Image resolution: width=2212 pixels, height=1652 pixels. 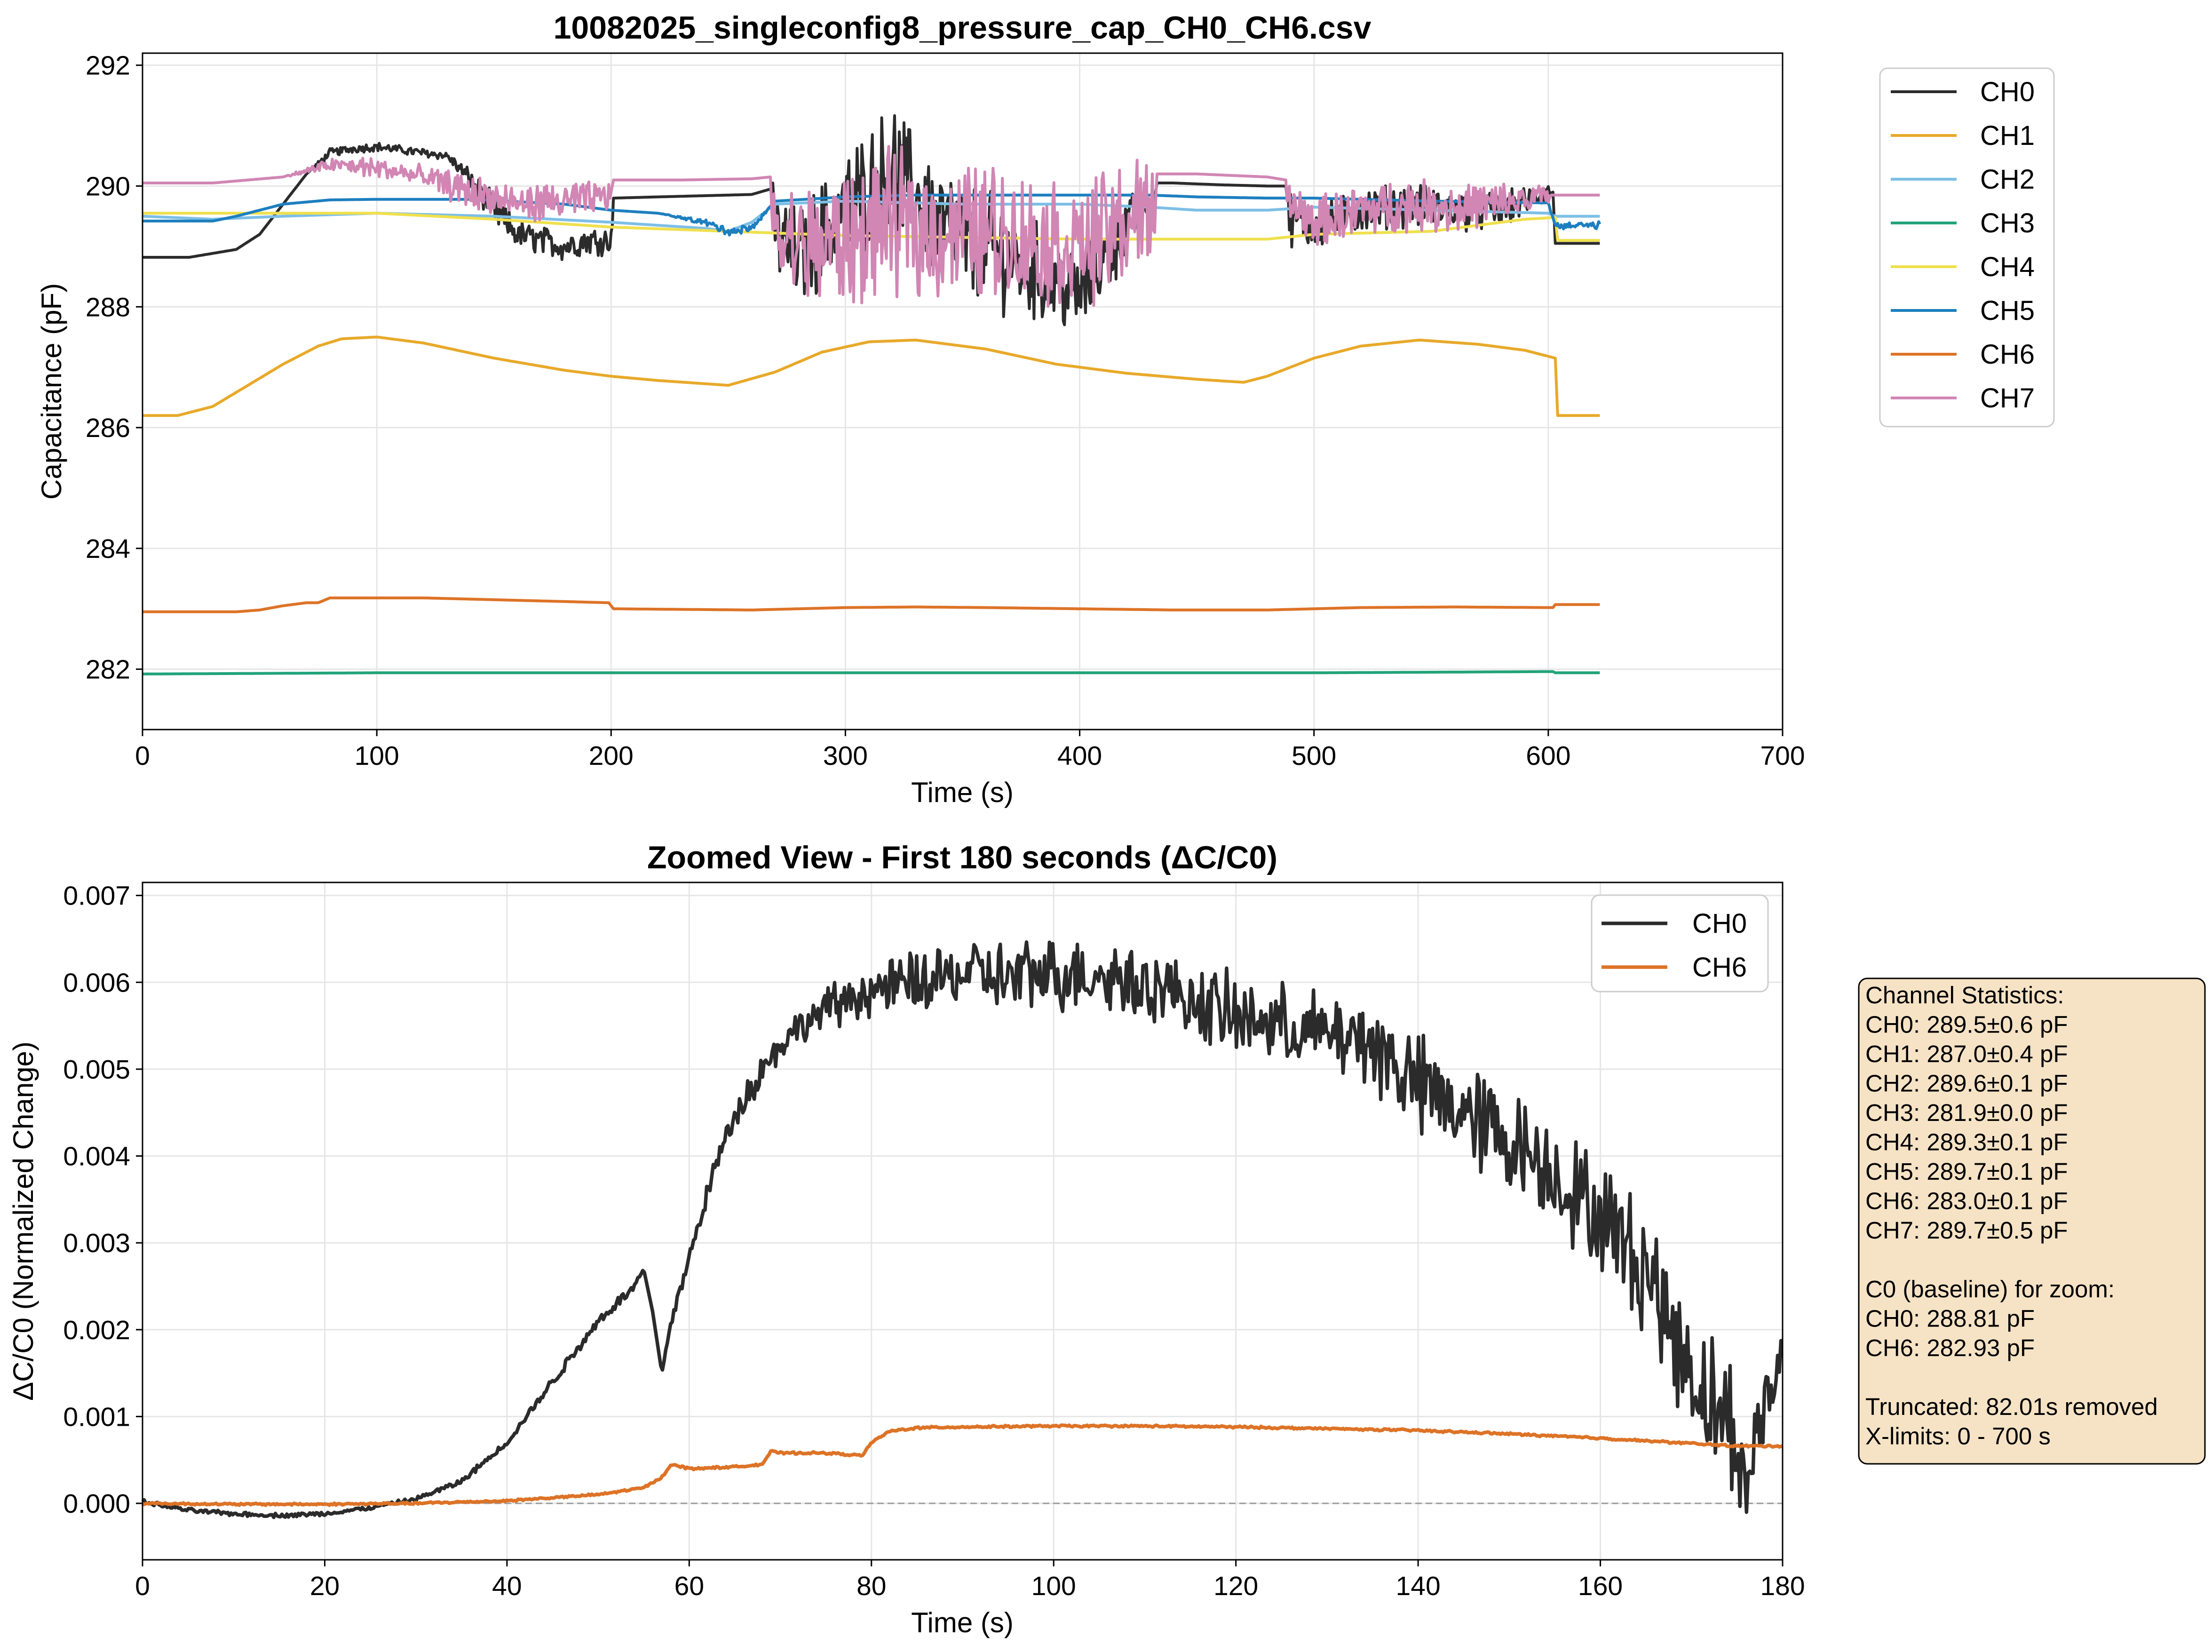 I want to click on top-x-tick-label: 300, so click(x=846, y=756).